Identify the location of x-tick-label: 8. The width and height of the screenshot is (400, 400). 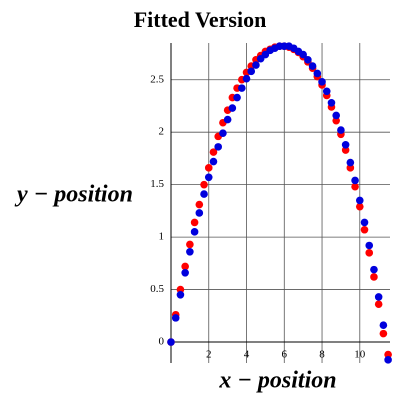
(322, 355).